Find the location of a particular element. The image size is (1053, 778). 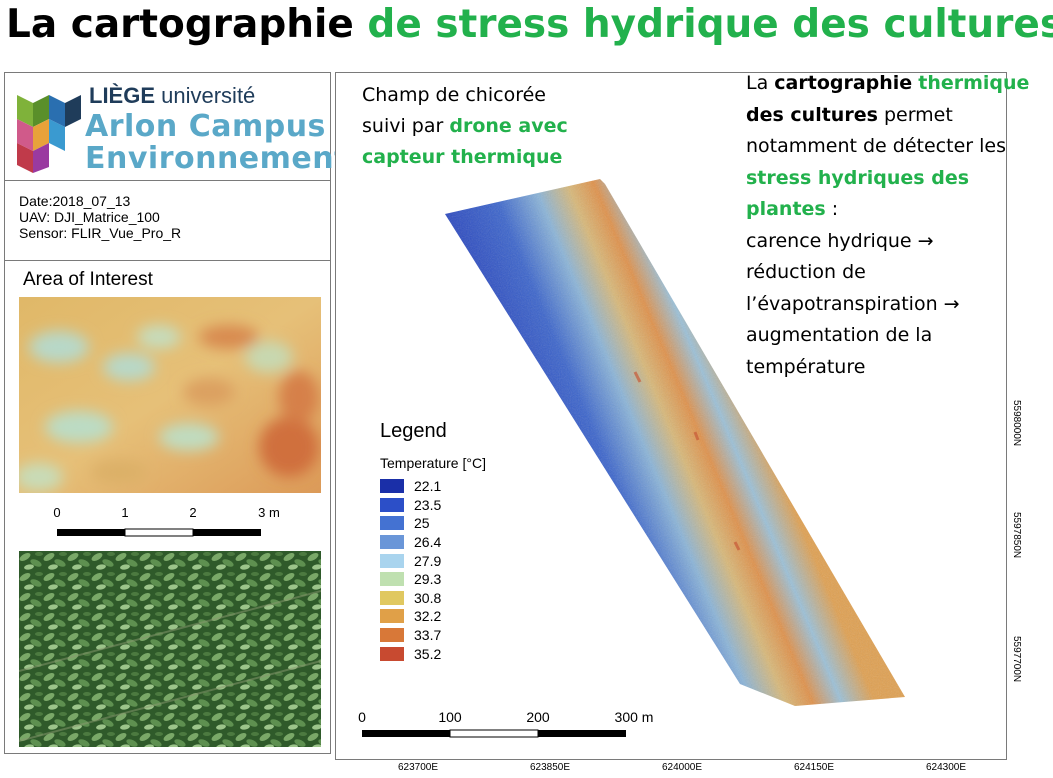

legend-label: 33.7 is located at coordinates (428, 635).